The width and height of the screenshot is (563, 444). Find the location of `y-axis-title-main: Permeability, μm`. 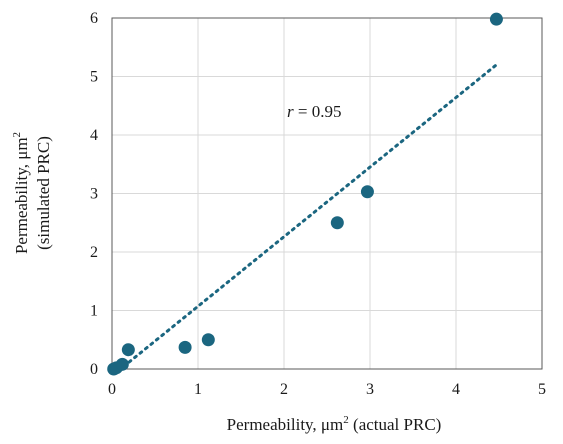

y-axis-title-main: Permeability, μm is located at coordinates (21, 195).